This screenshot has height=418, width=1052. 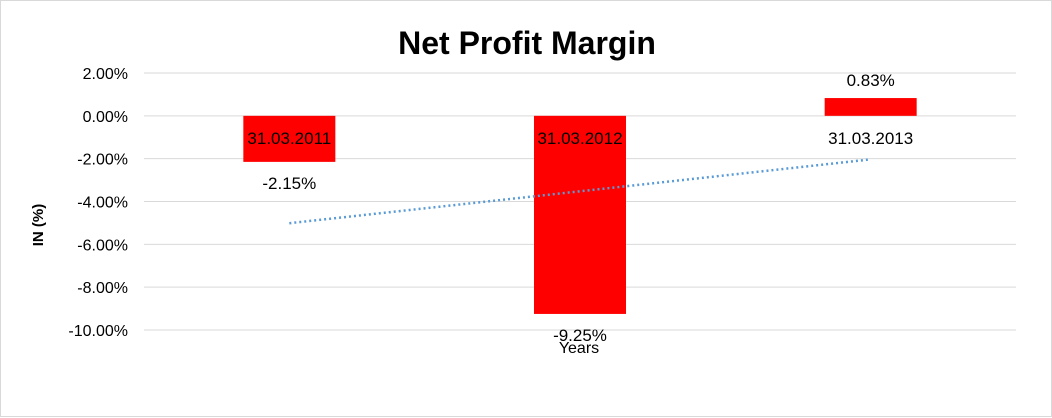 What do you see at coordinates (98, 331) in the screenshot?
I see `y-tick-label: -10.00%` at bounding box center [98, 331].